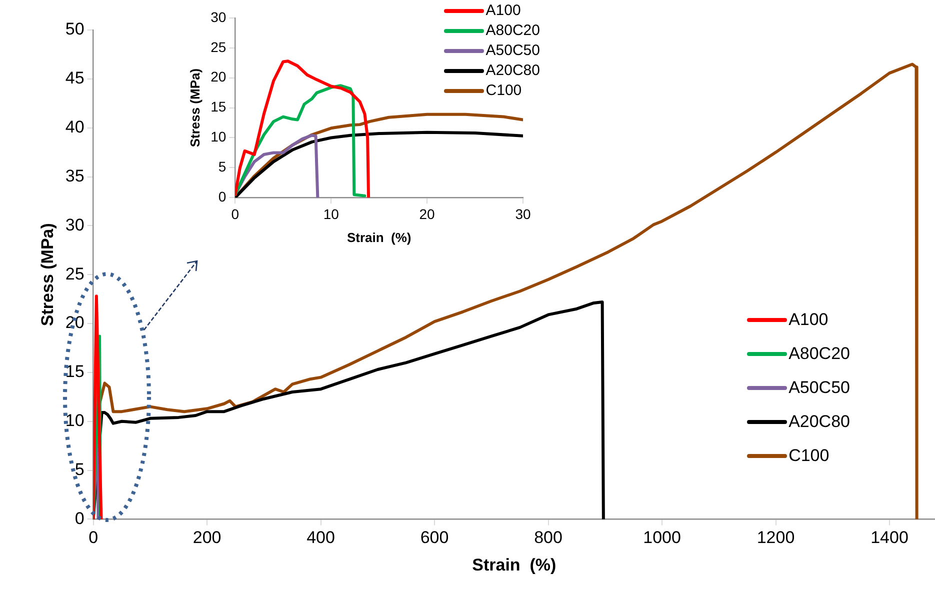 Image resolution: width=935 pixels, height=610 pixels. I want to click on x-tick-label: 600, so click(434, 538).